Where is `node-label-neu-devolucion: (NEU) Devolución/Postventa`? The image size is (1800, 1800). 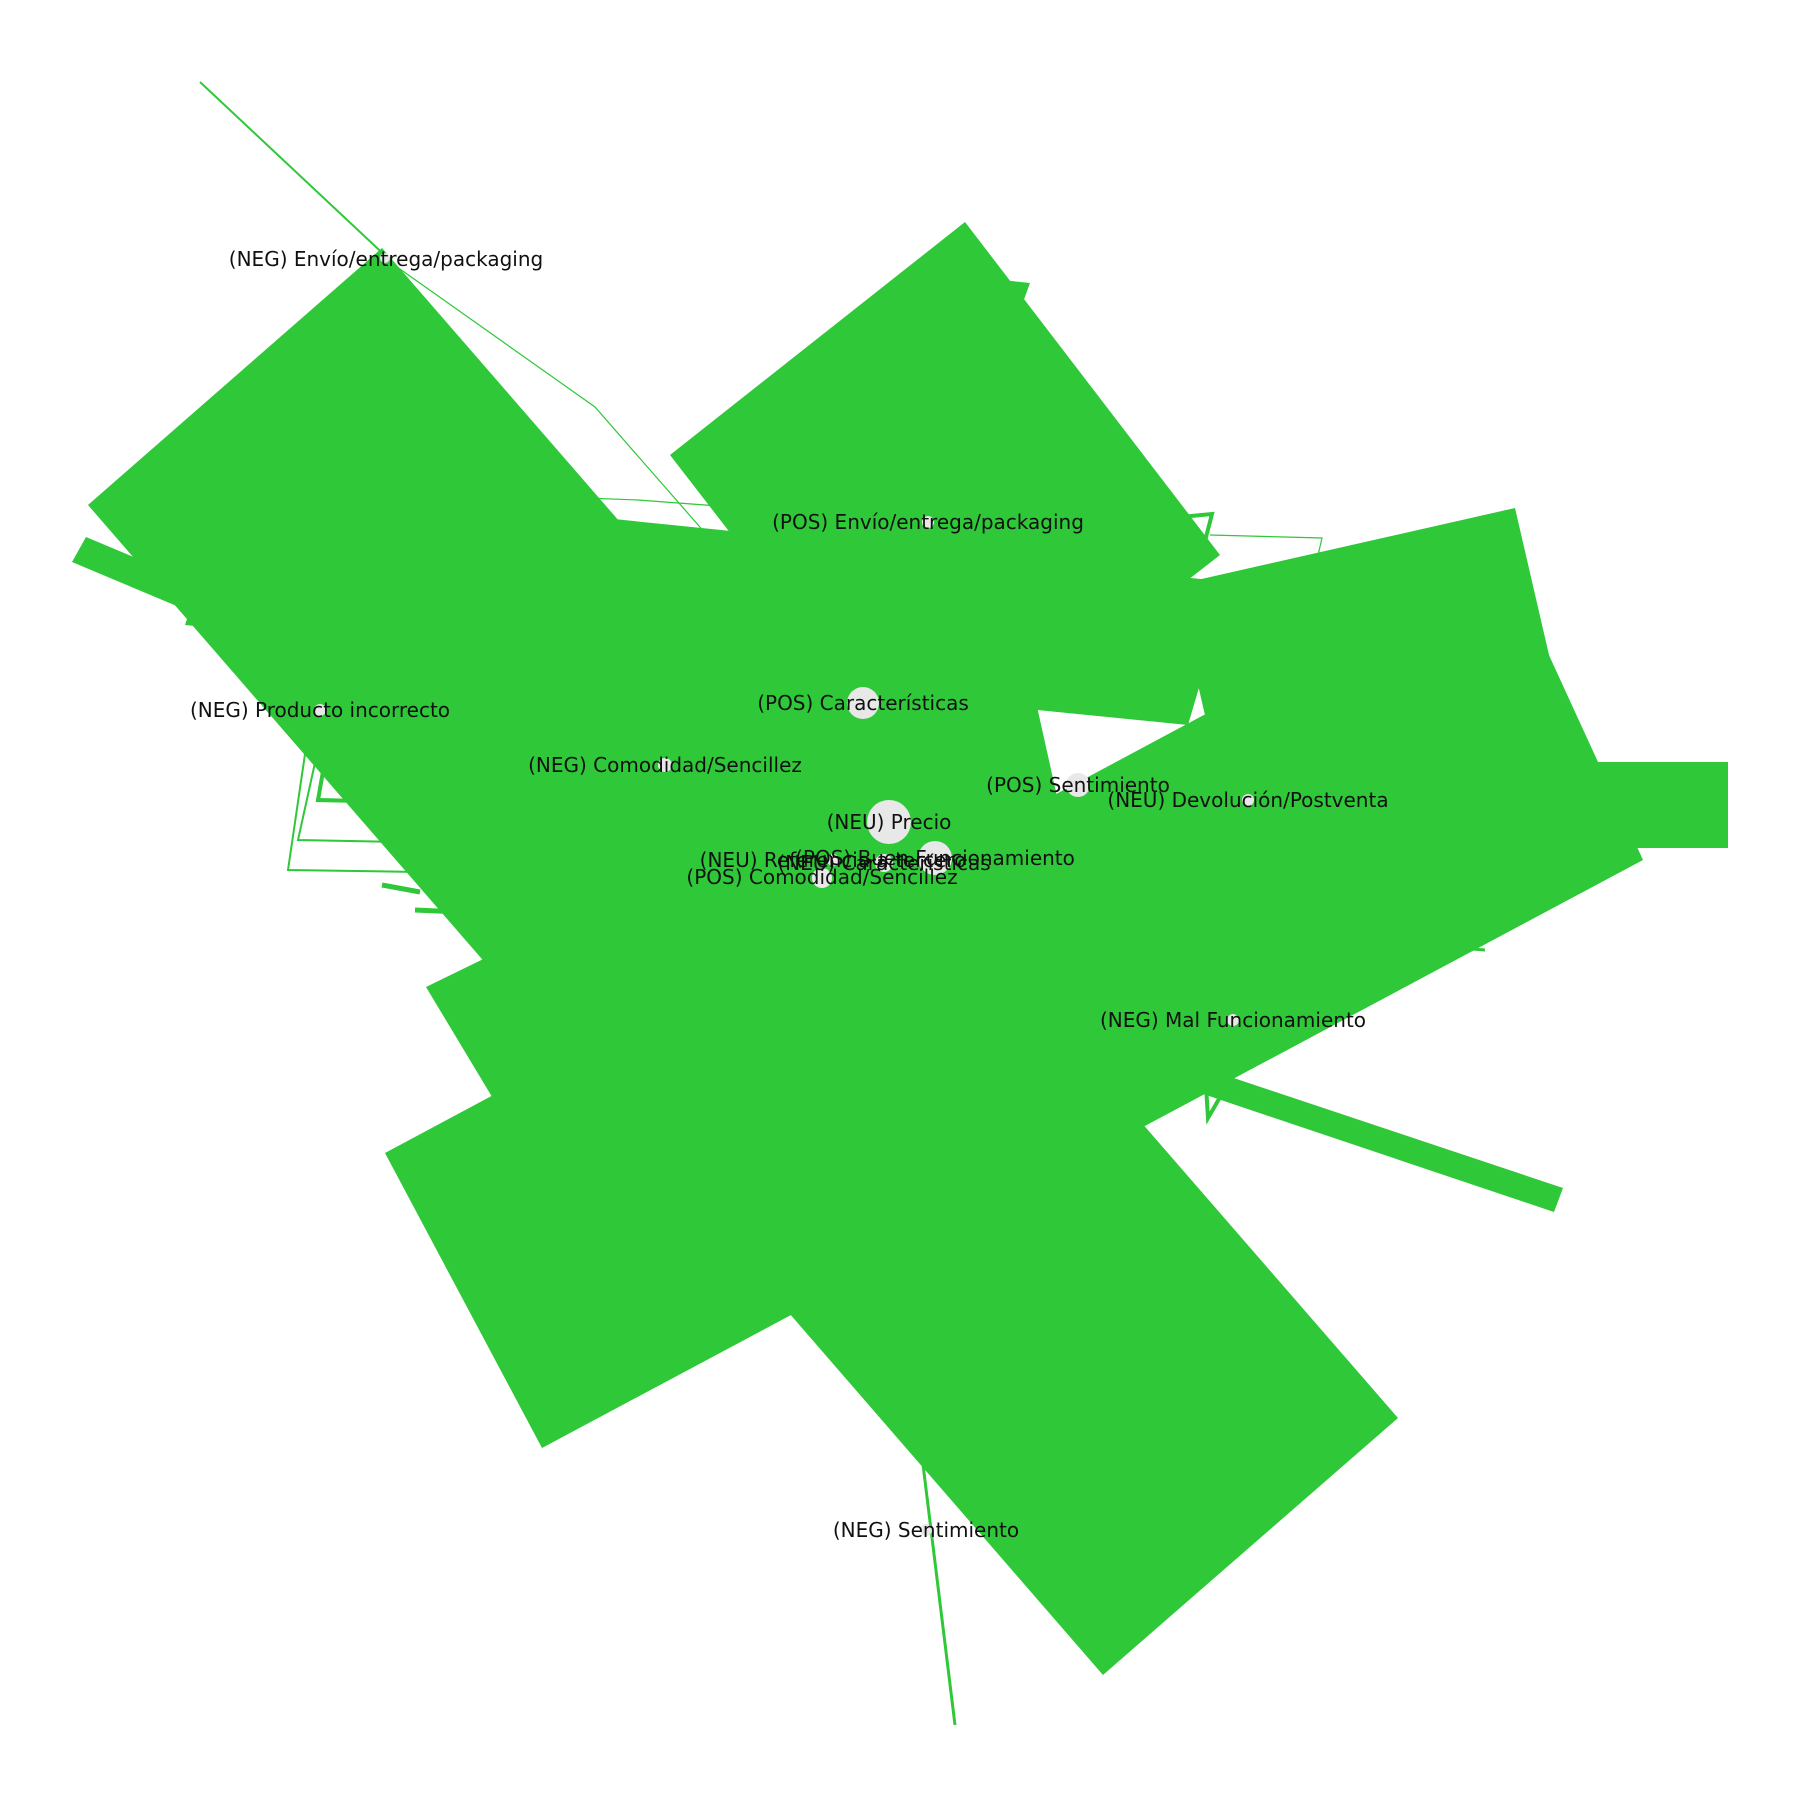
node-label-neu-devolucion: (NEU) Devolución/Postventa is located at coordinates (1247, 800).